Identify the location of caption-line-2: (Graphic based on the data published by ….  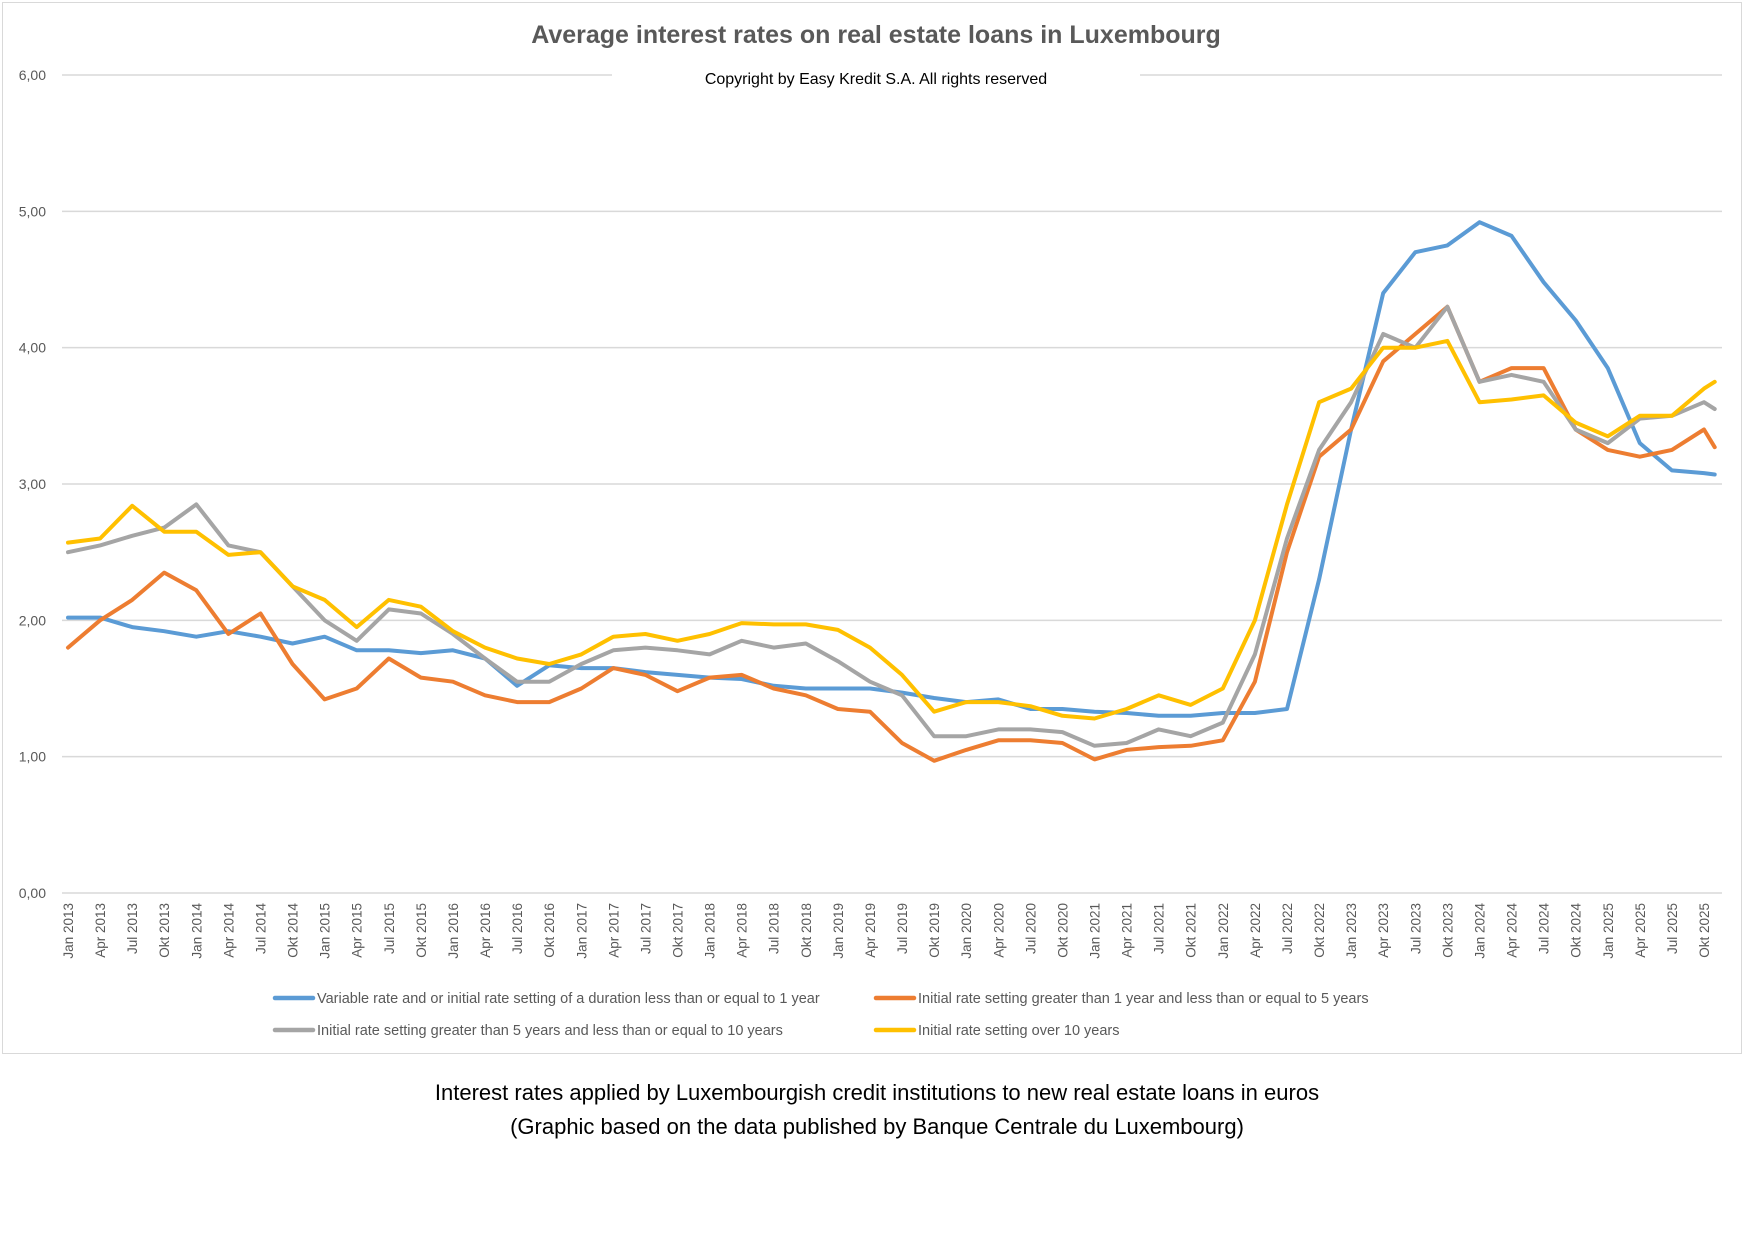
(877, 1126).